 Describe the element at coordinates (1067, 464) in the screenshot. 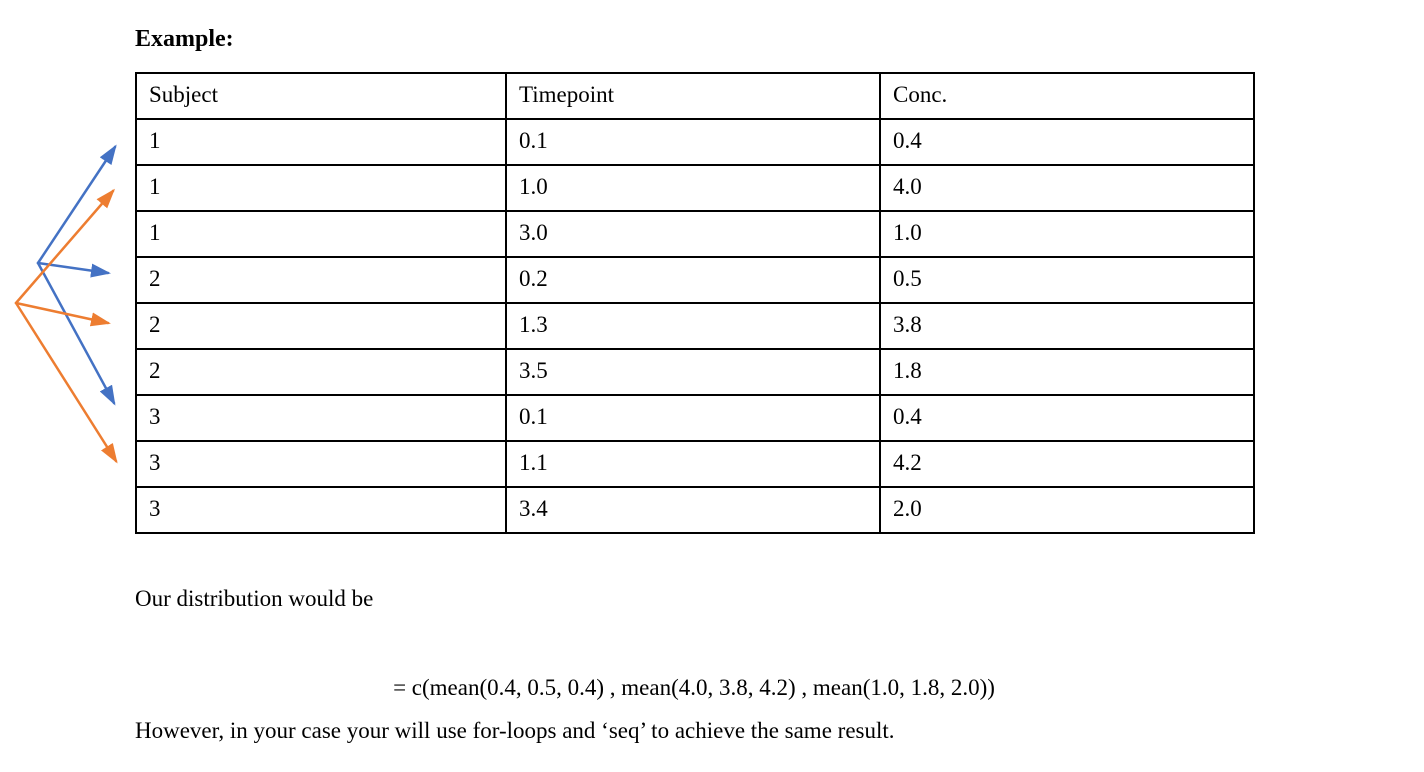

I see `table-cell: 4.2` at that location.